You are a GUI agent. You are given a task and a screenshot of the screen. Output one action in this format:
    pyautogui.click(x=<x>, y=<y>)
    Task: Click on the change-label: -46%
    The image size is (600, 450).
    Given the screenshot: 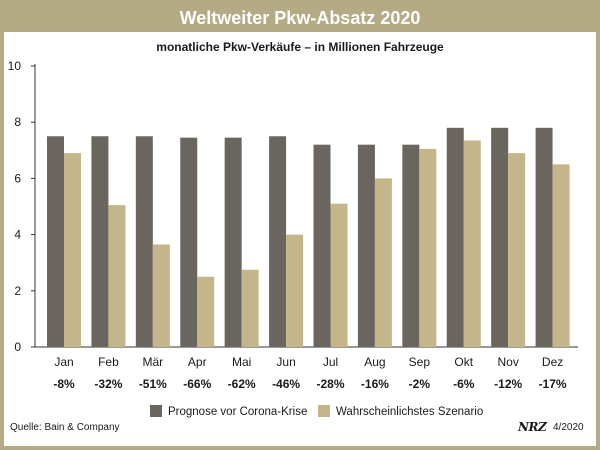 What is the action you would take?
    pyautogui.click(x=286, y=384)
    